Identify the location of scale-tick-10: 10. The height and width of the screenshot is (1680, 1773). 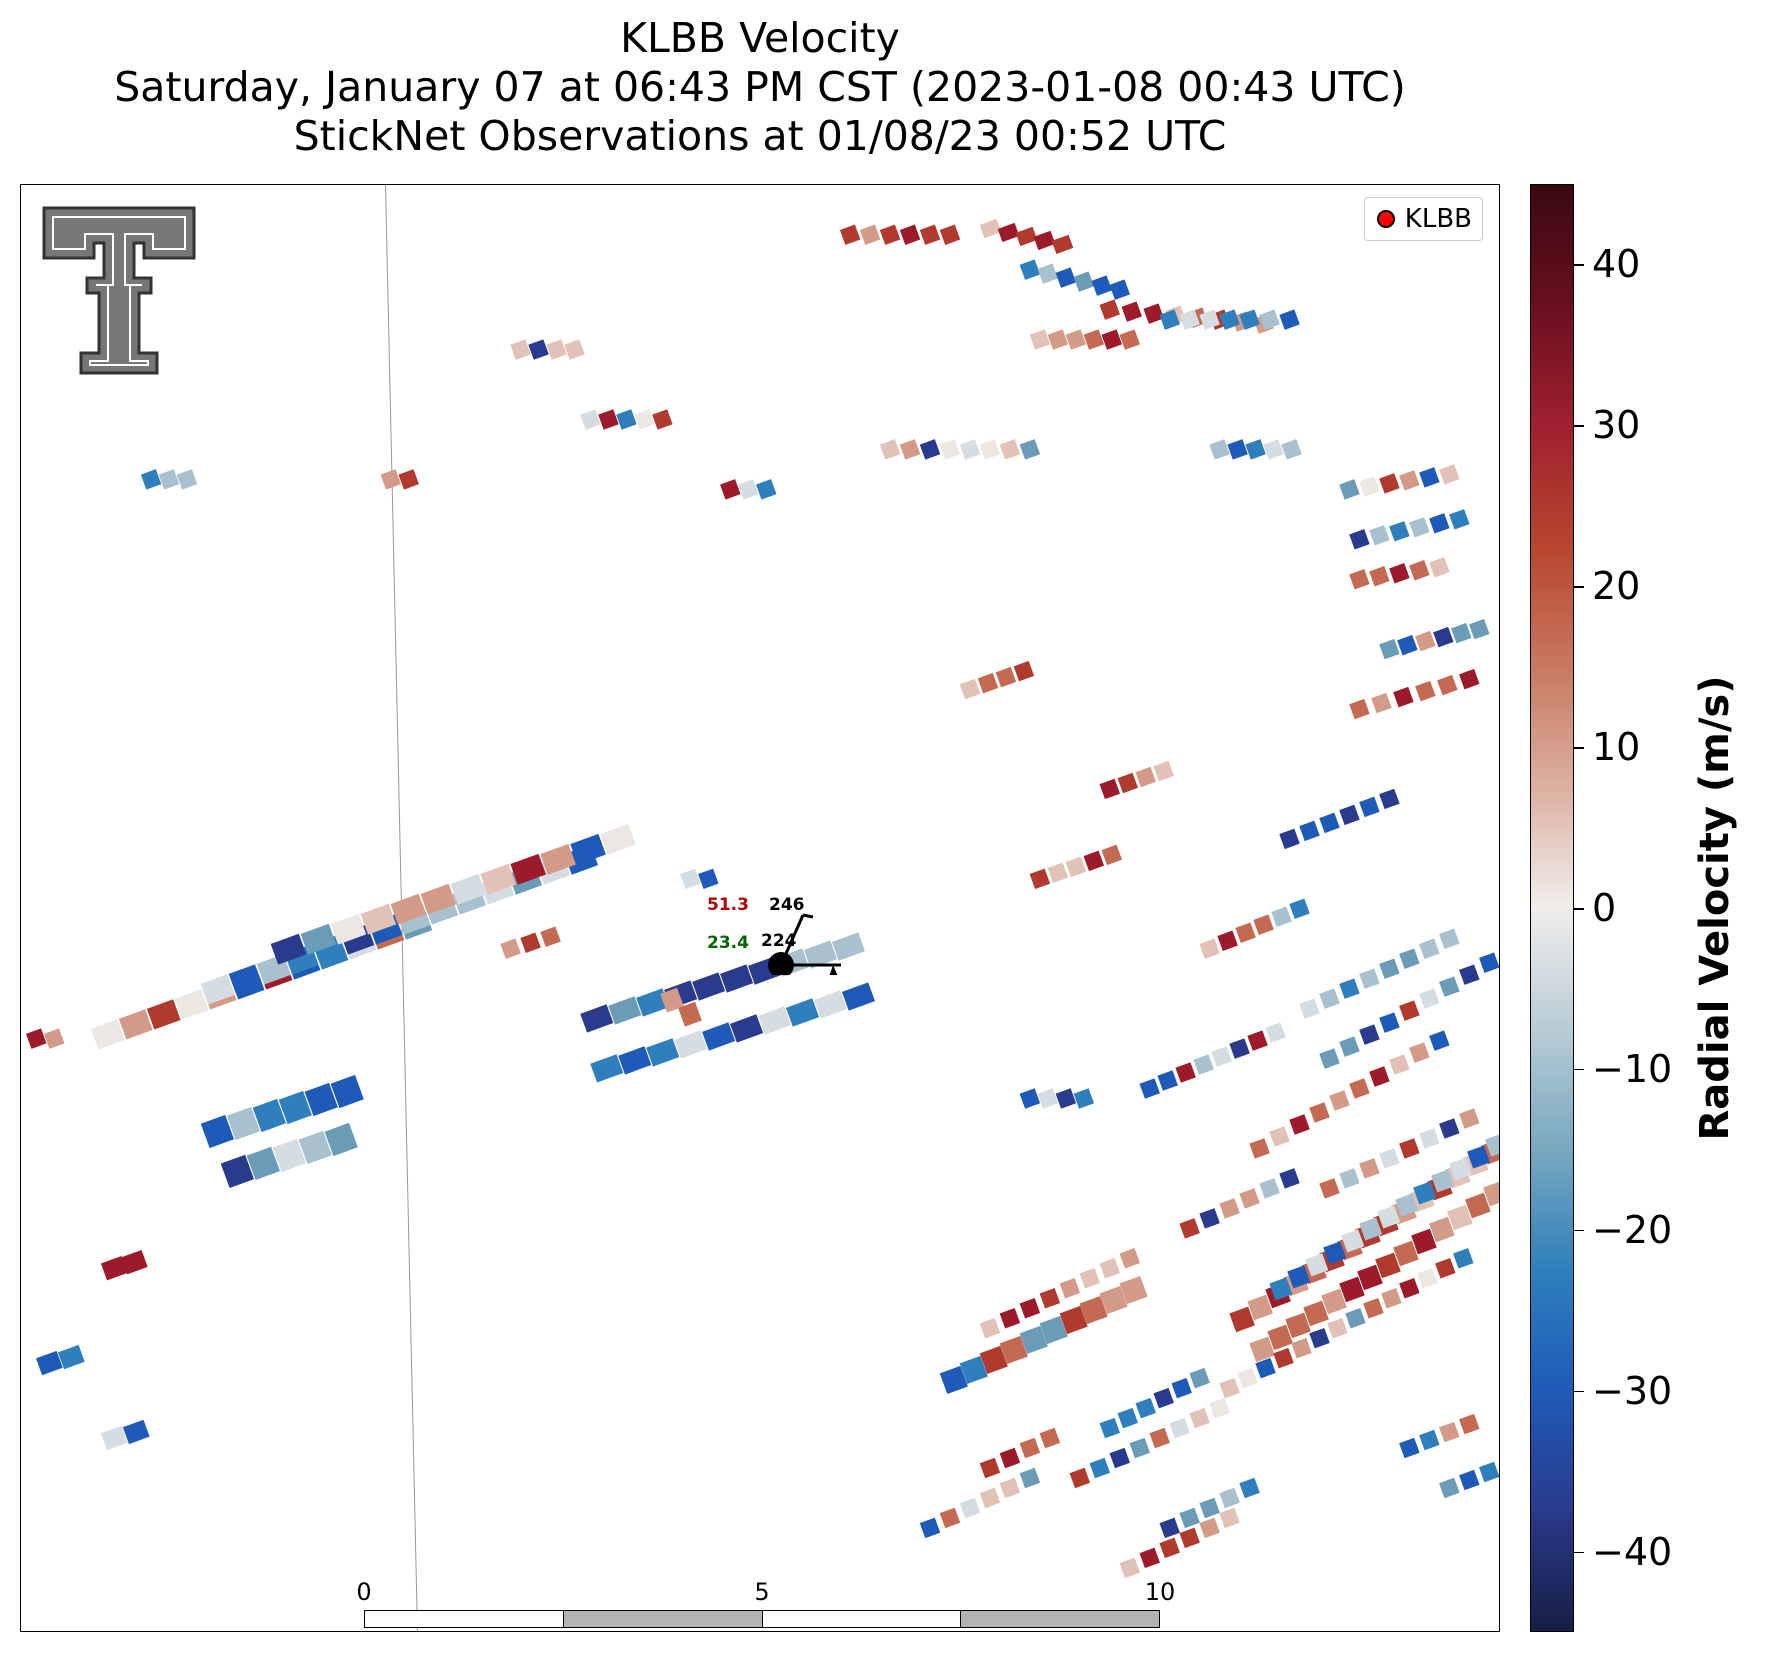
(1160, 1592).